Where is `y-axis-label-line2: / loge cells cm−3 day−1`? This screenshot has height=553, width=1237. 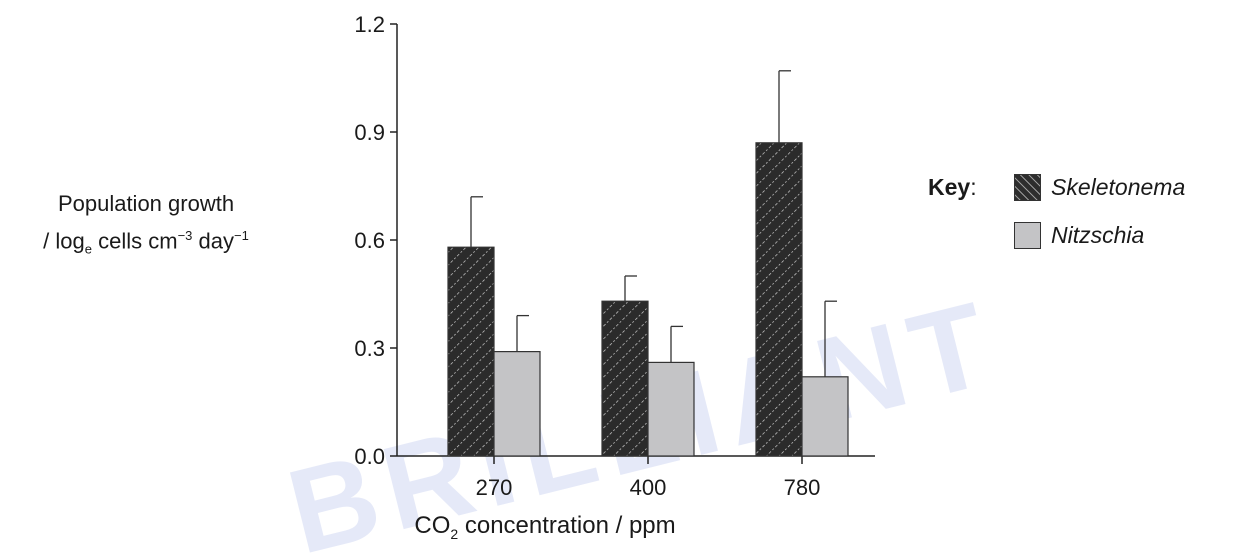
y-axis-label-line2: / loge cells cm−3 day−1 is located at coordinates (146, 242).